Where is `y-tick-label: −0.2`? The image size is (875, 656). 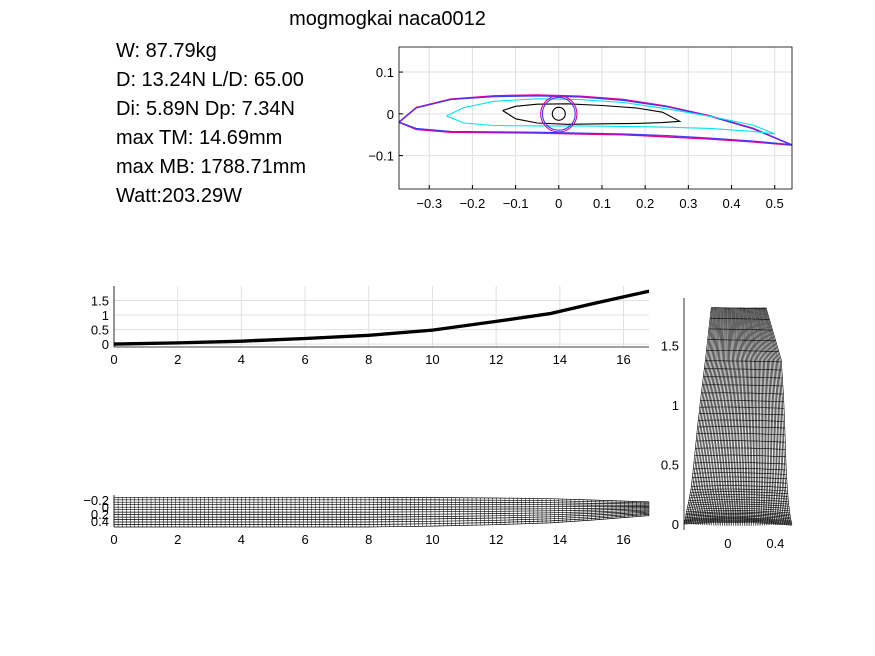 y-tick-label: −0.2 is located at coordinates (96, 500).